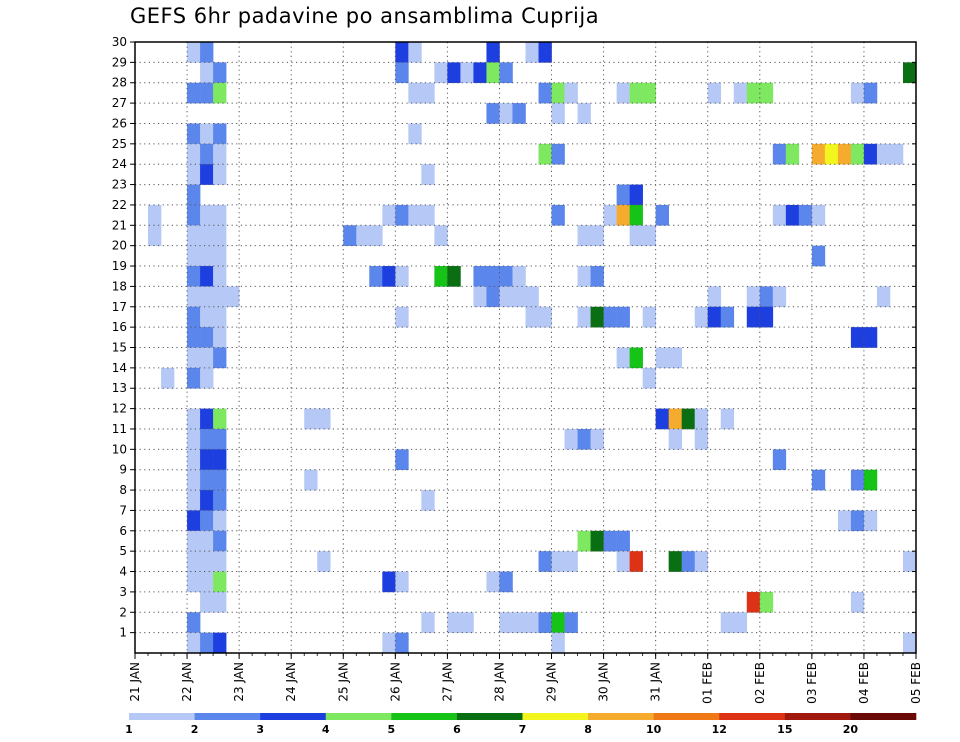 Image resolution: width=960 pixels, height=742 pixels. What do you see at coordinates (123, 551) in the screenshot?
I see `y-tick-label: 5` at bounding box center [123, 551].